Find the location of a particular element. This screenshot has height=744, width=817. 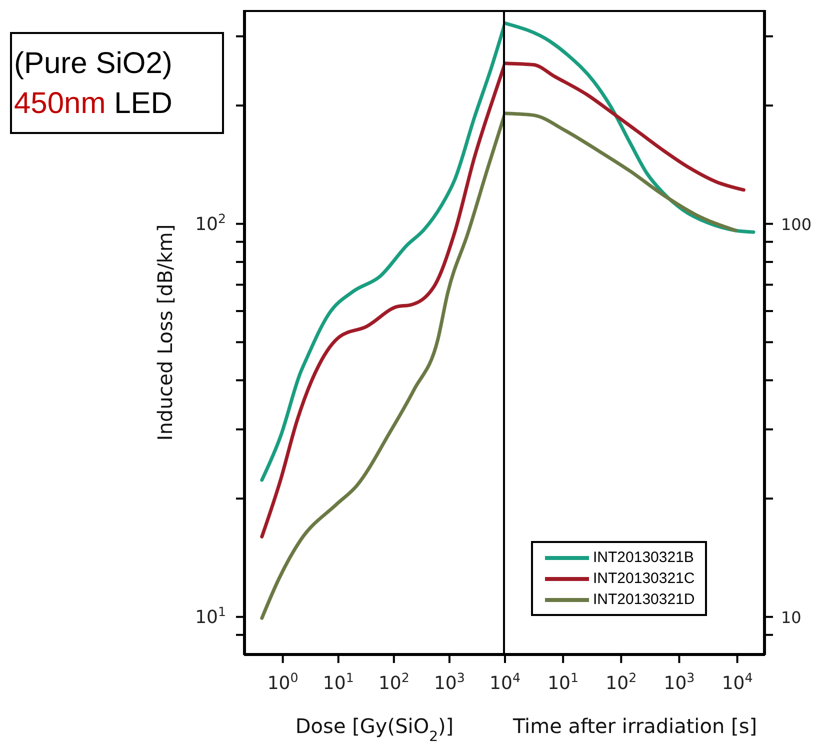

text: (Pure SiO2) is located at coordinates (94, 64).